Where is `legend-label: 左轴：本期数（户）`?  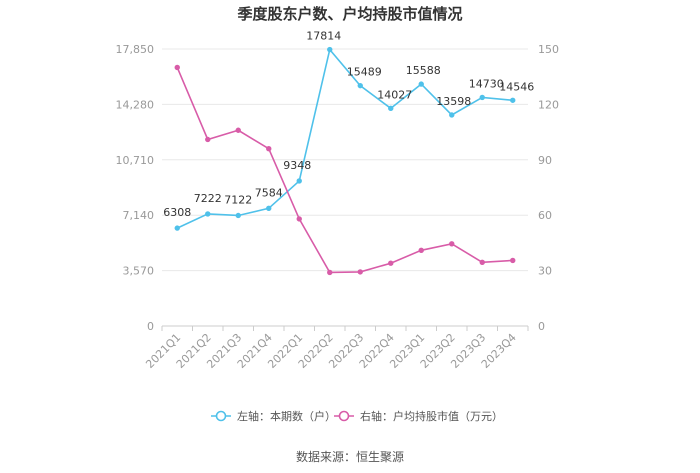 legend-label: 左轴：本期数（户） is located at coordinates (286, 416).